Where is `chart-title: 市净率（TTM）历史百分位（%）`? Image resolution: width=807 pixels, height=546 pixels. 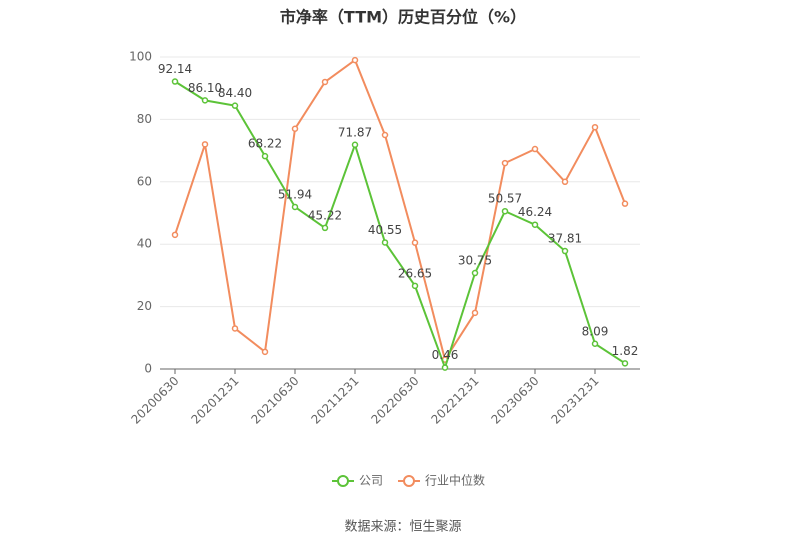 chart-title: 市净率（TTM）历史百分位（%） is located at coordinates (403, 17).